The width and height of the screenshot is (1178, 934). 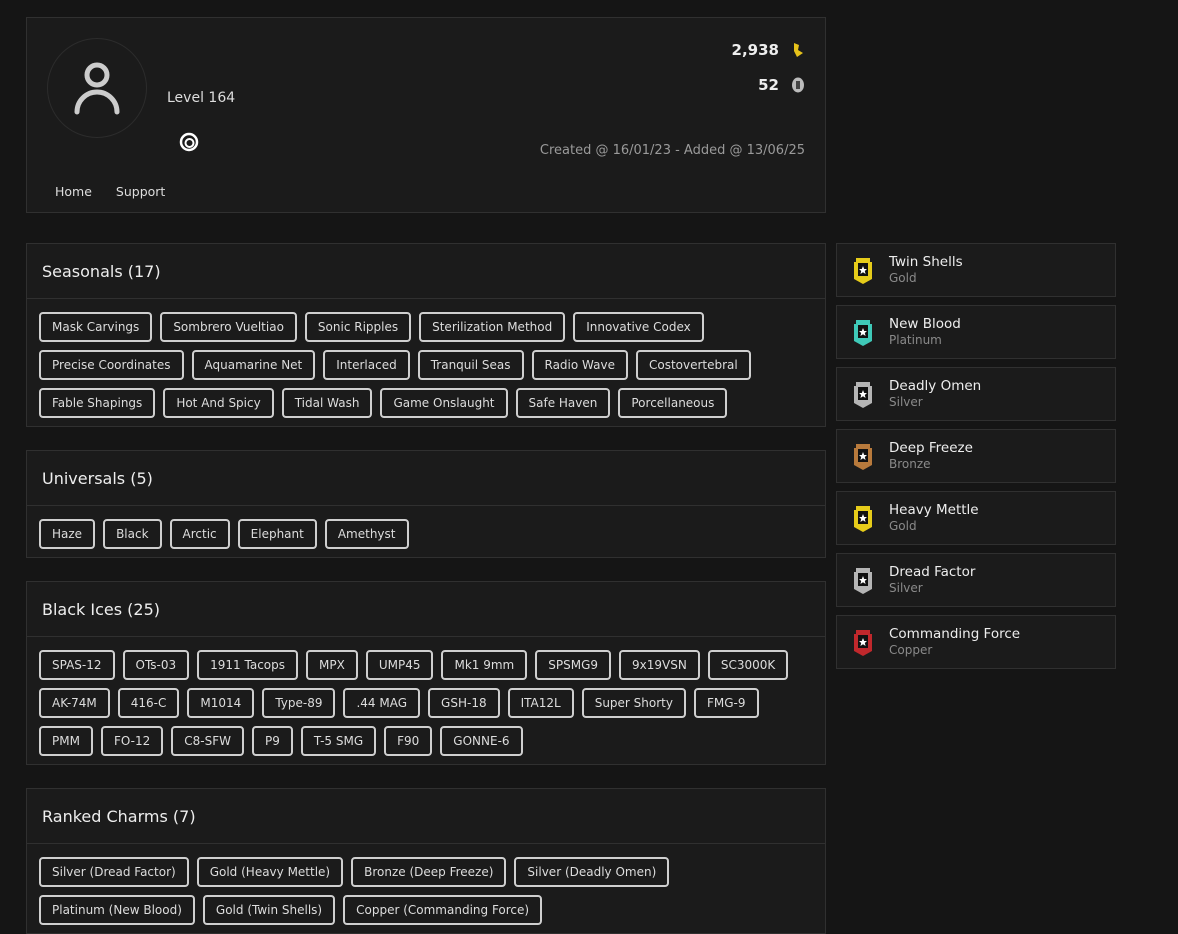 What do you see at coordinates (156, 665) in the screenshot?
I see `item-tag: OTs-03` at bounding box center [156, 665].